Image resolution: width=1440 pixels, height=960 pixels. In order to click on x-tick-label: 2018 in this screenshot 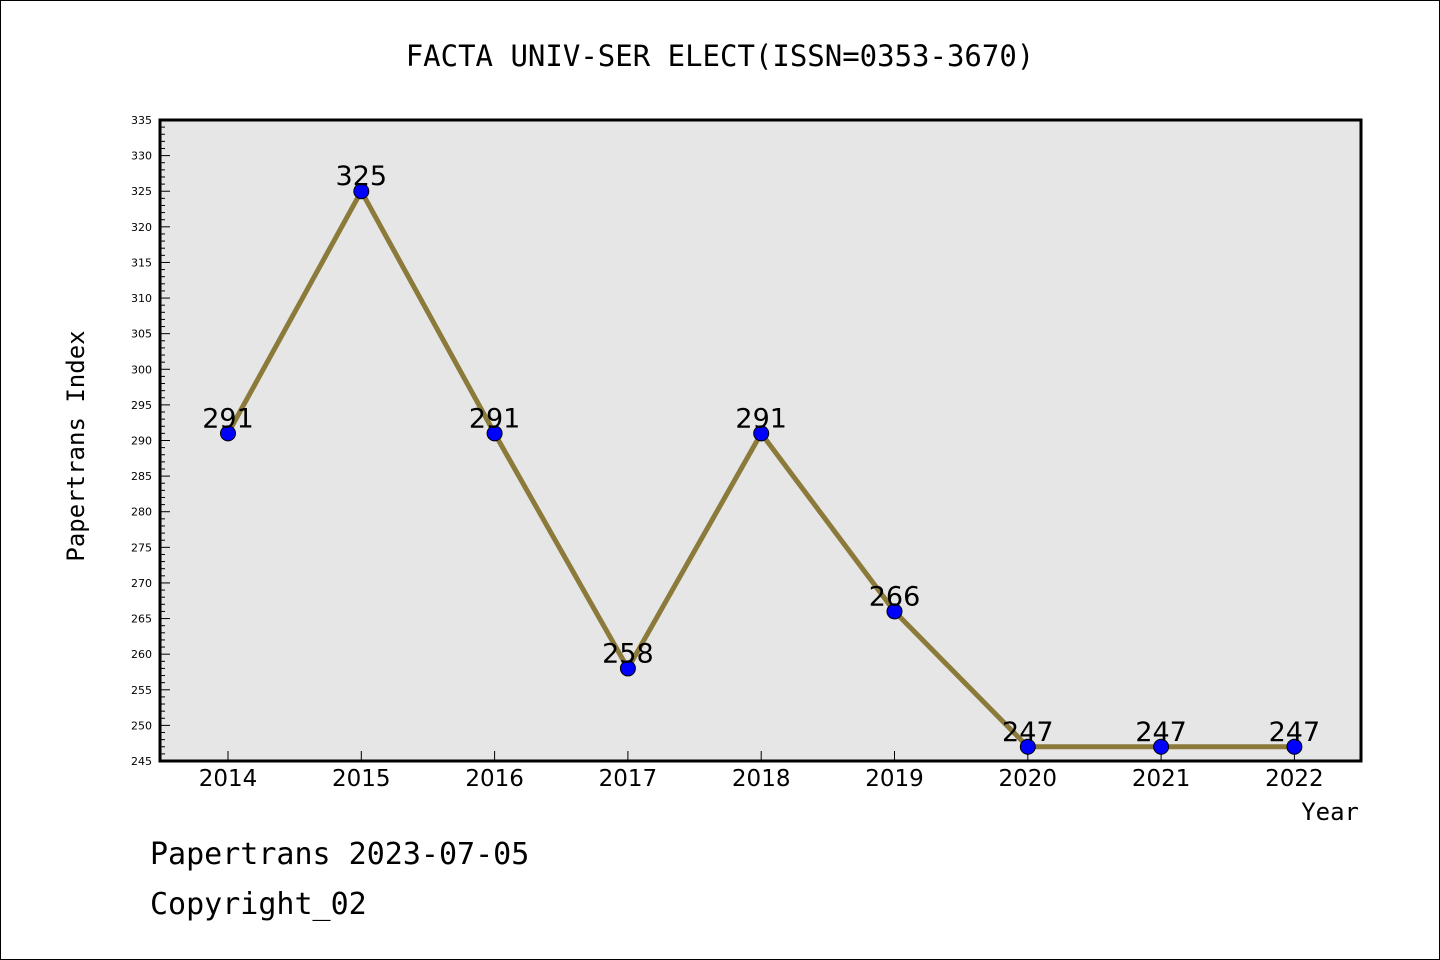, I will do `click(761, 779)`.